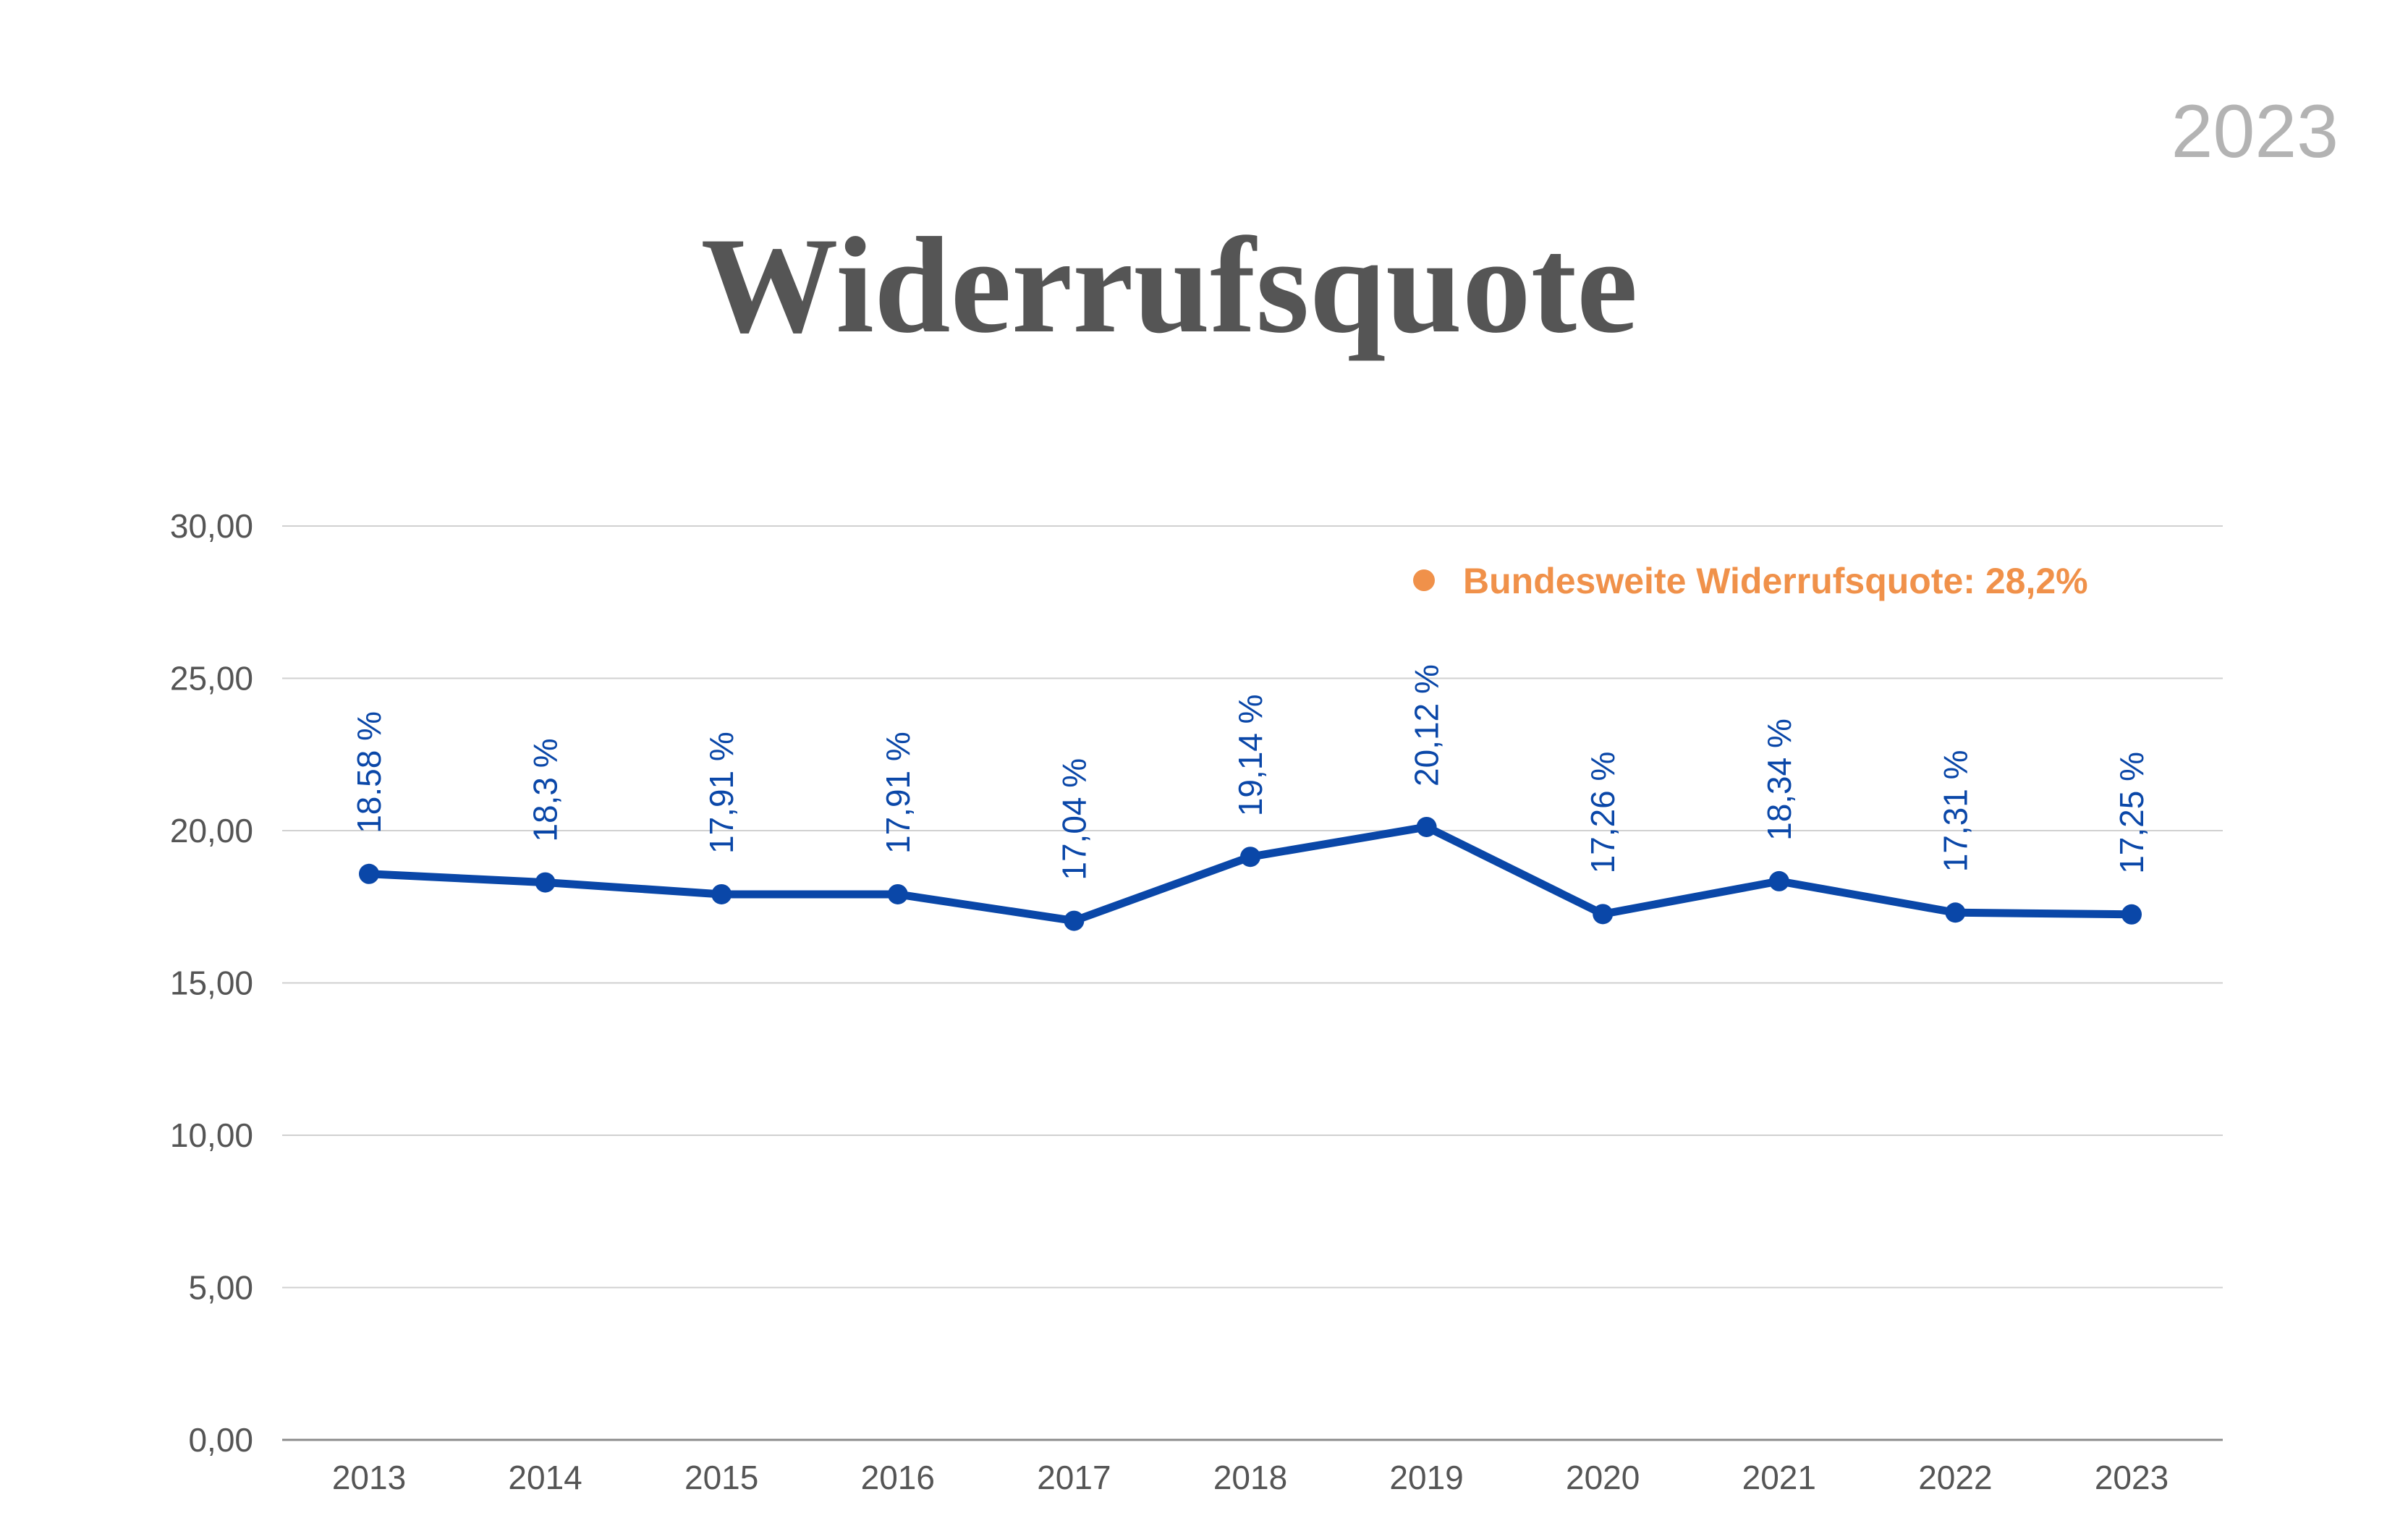  What do you see at coordinates (220, 1440) in the screenshot?
I see `y-tick-label: 0,00` at bounding box center [220, 1440].